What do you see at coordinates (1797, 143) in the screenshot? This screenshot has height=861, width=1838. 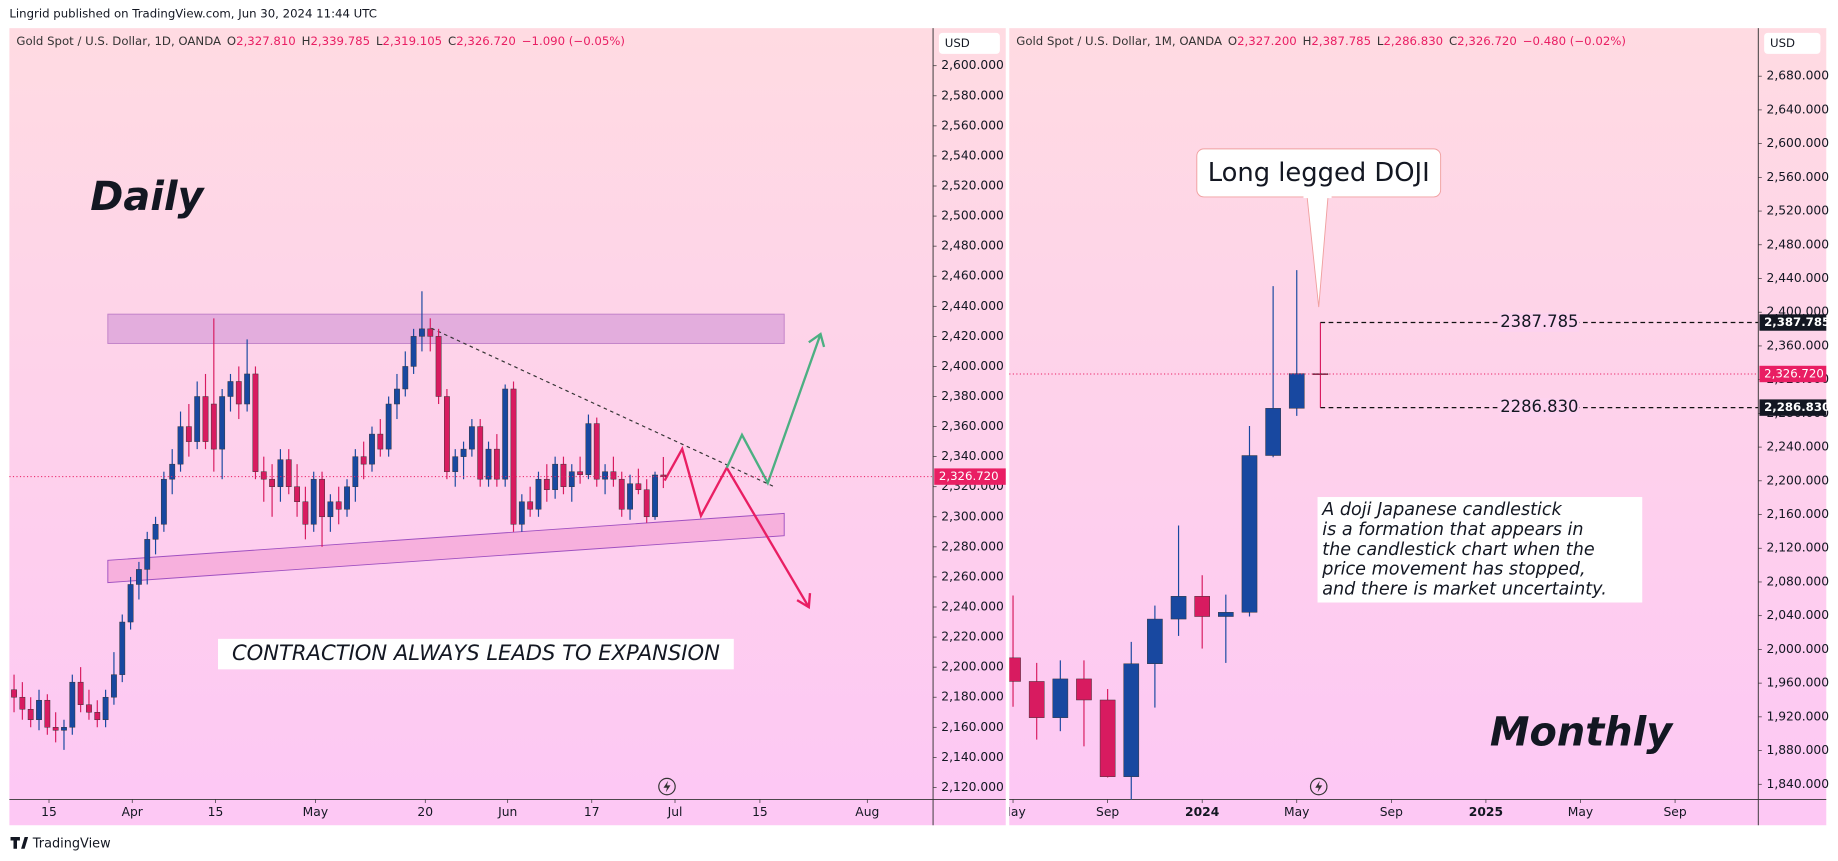 I see `y-tick-label: 2,600.000` at bounding box center [1797, 143].